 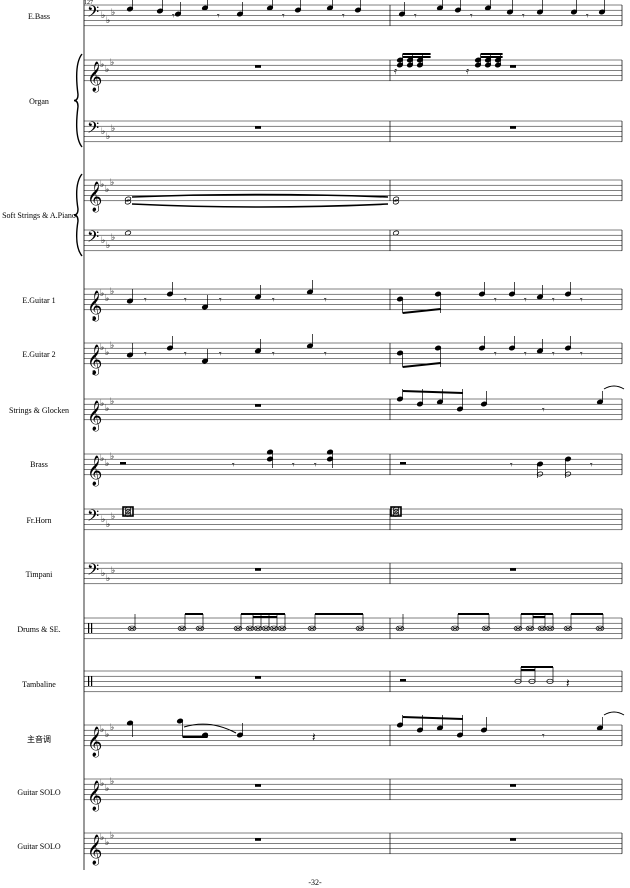 I want to click on brace, so click(x=78, y=100).